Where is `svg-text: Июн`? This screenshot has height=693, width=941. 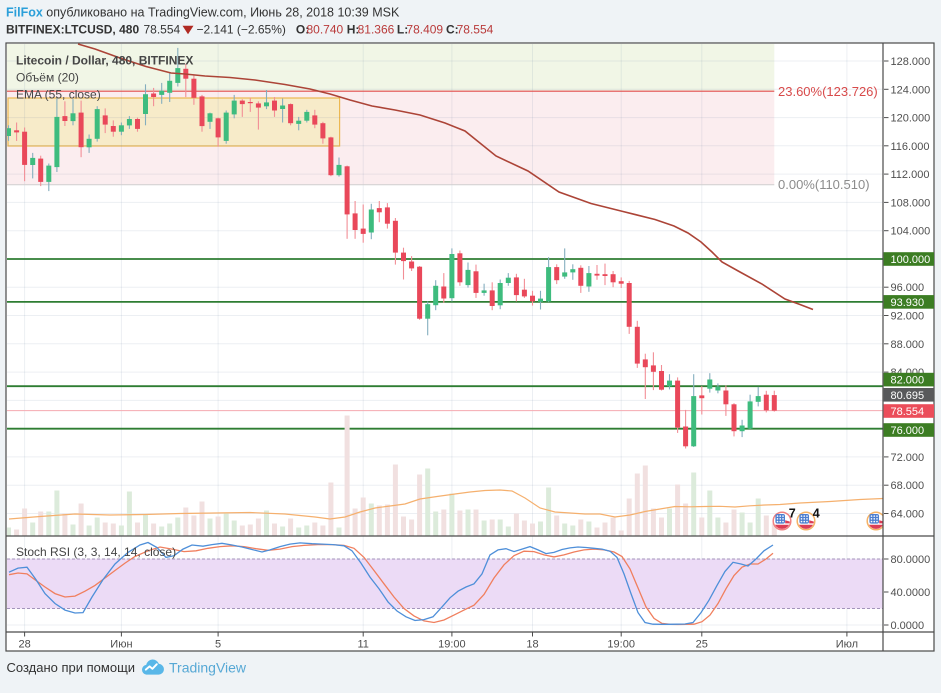
svg-text: Июн is located at coordinates (121, 645).